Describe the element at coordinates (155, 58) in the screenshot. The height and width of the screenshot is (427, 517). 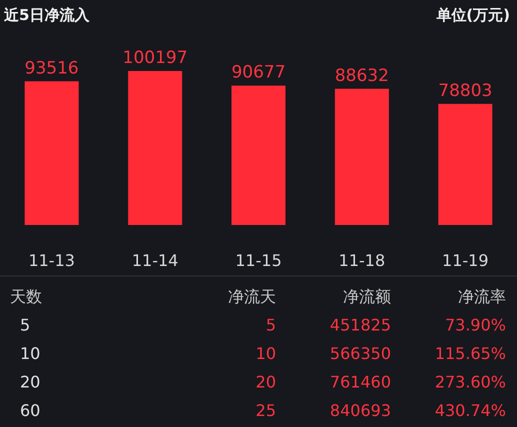
I see `data-label: 100197` at that location.